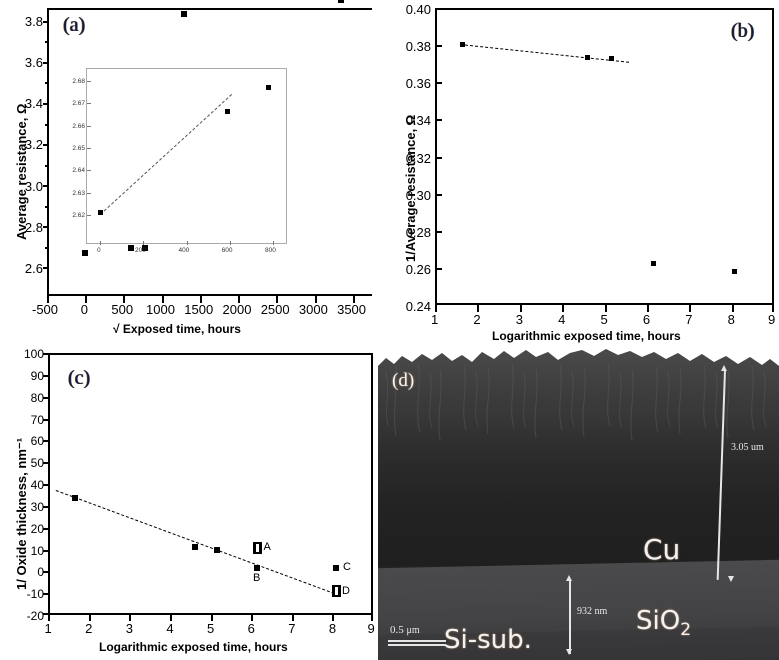 The width and height of the screenshot is (779, 660). I want to click on panel-b-x-axis-title: Logarithmic exposed time, hours, so click(586, 336).